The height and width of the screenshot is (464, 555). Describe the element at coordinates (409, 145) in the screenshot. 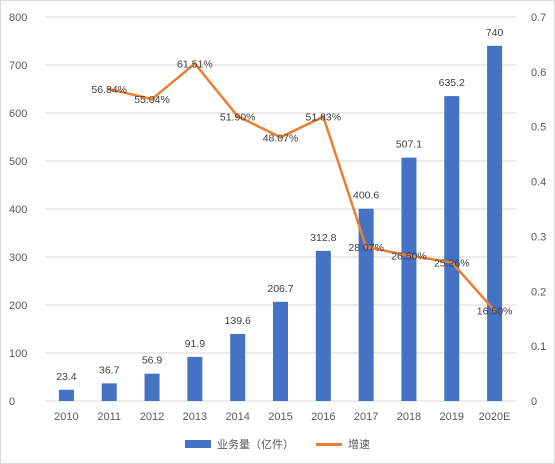

I see `bar-value-label: 507.1` at that location.